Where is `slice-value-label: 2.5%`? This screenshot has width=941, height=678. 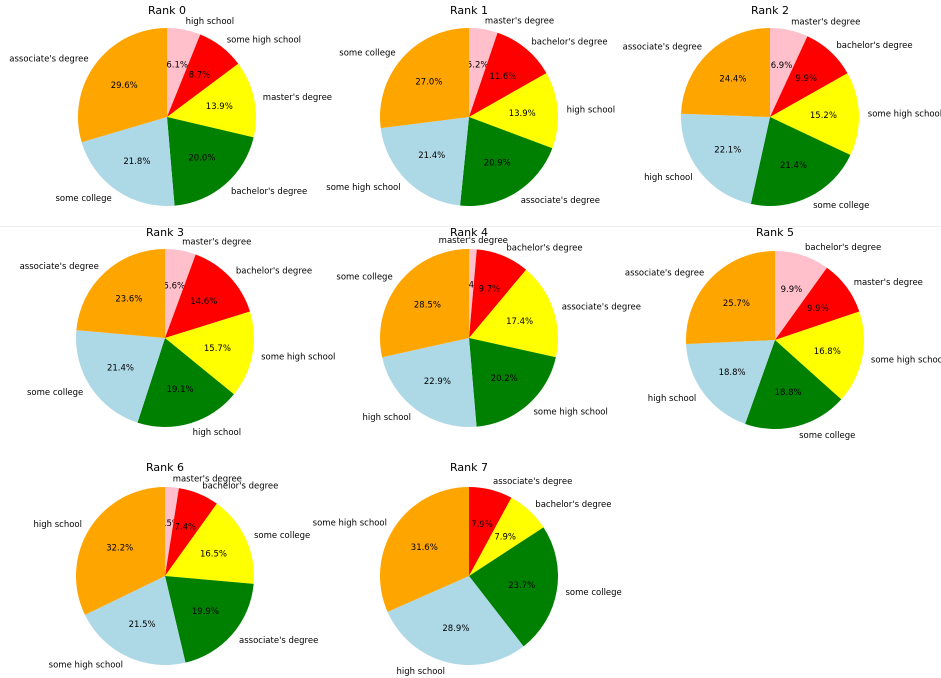 slice-value-label: 2.5% is located at coordinates (169, 524).